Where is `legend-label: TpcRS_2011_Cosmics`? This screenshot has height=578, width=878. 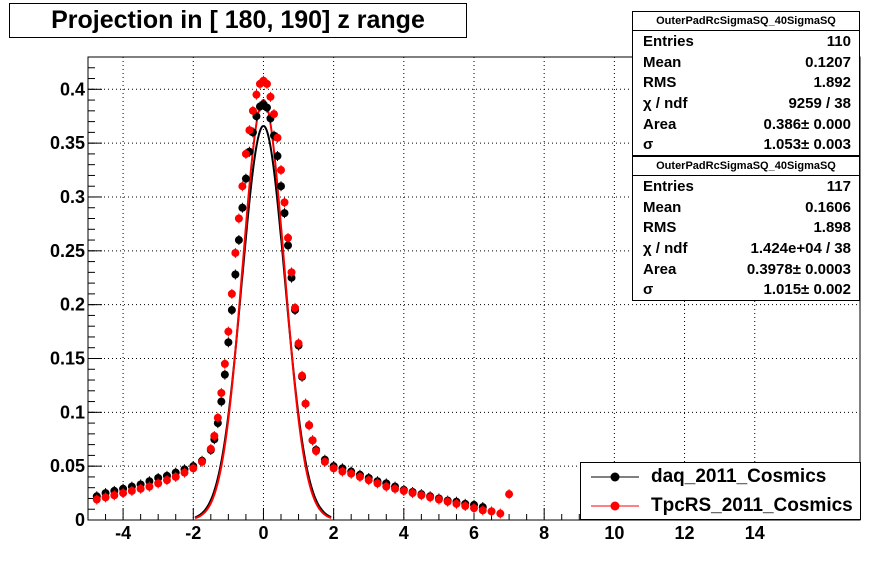
legend-label: TpcRS_2011_Cosmics is located at coordinates (752, 505).